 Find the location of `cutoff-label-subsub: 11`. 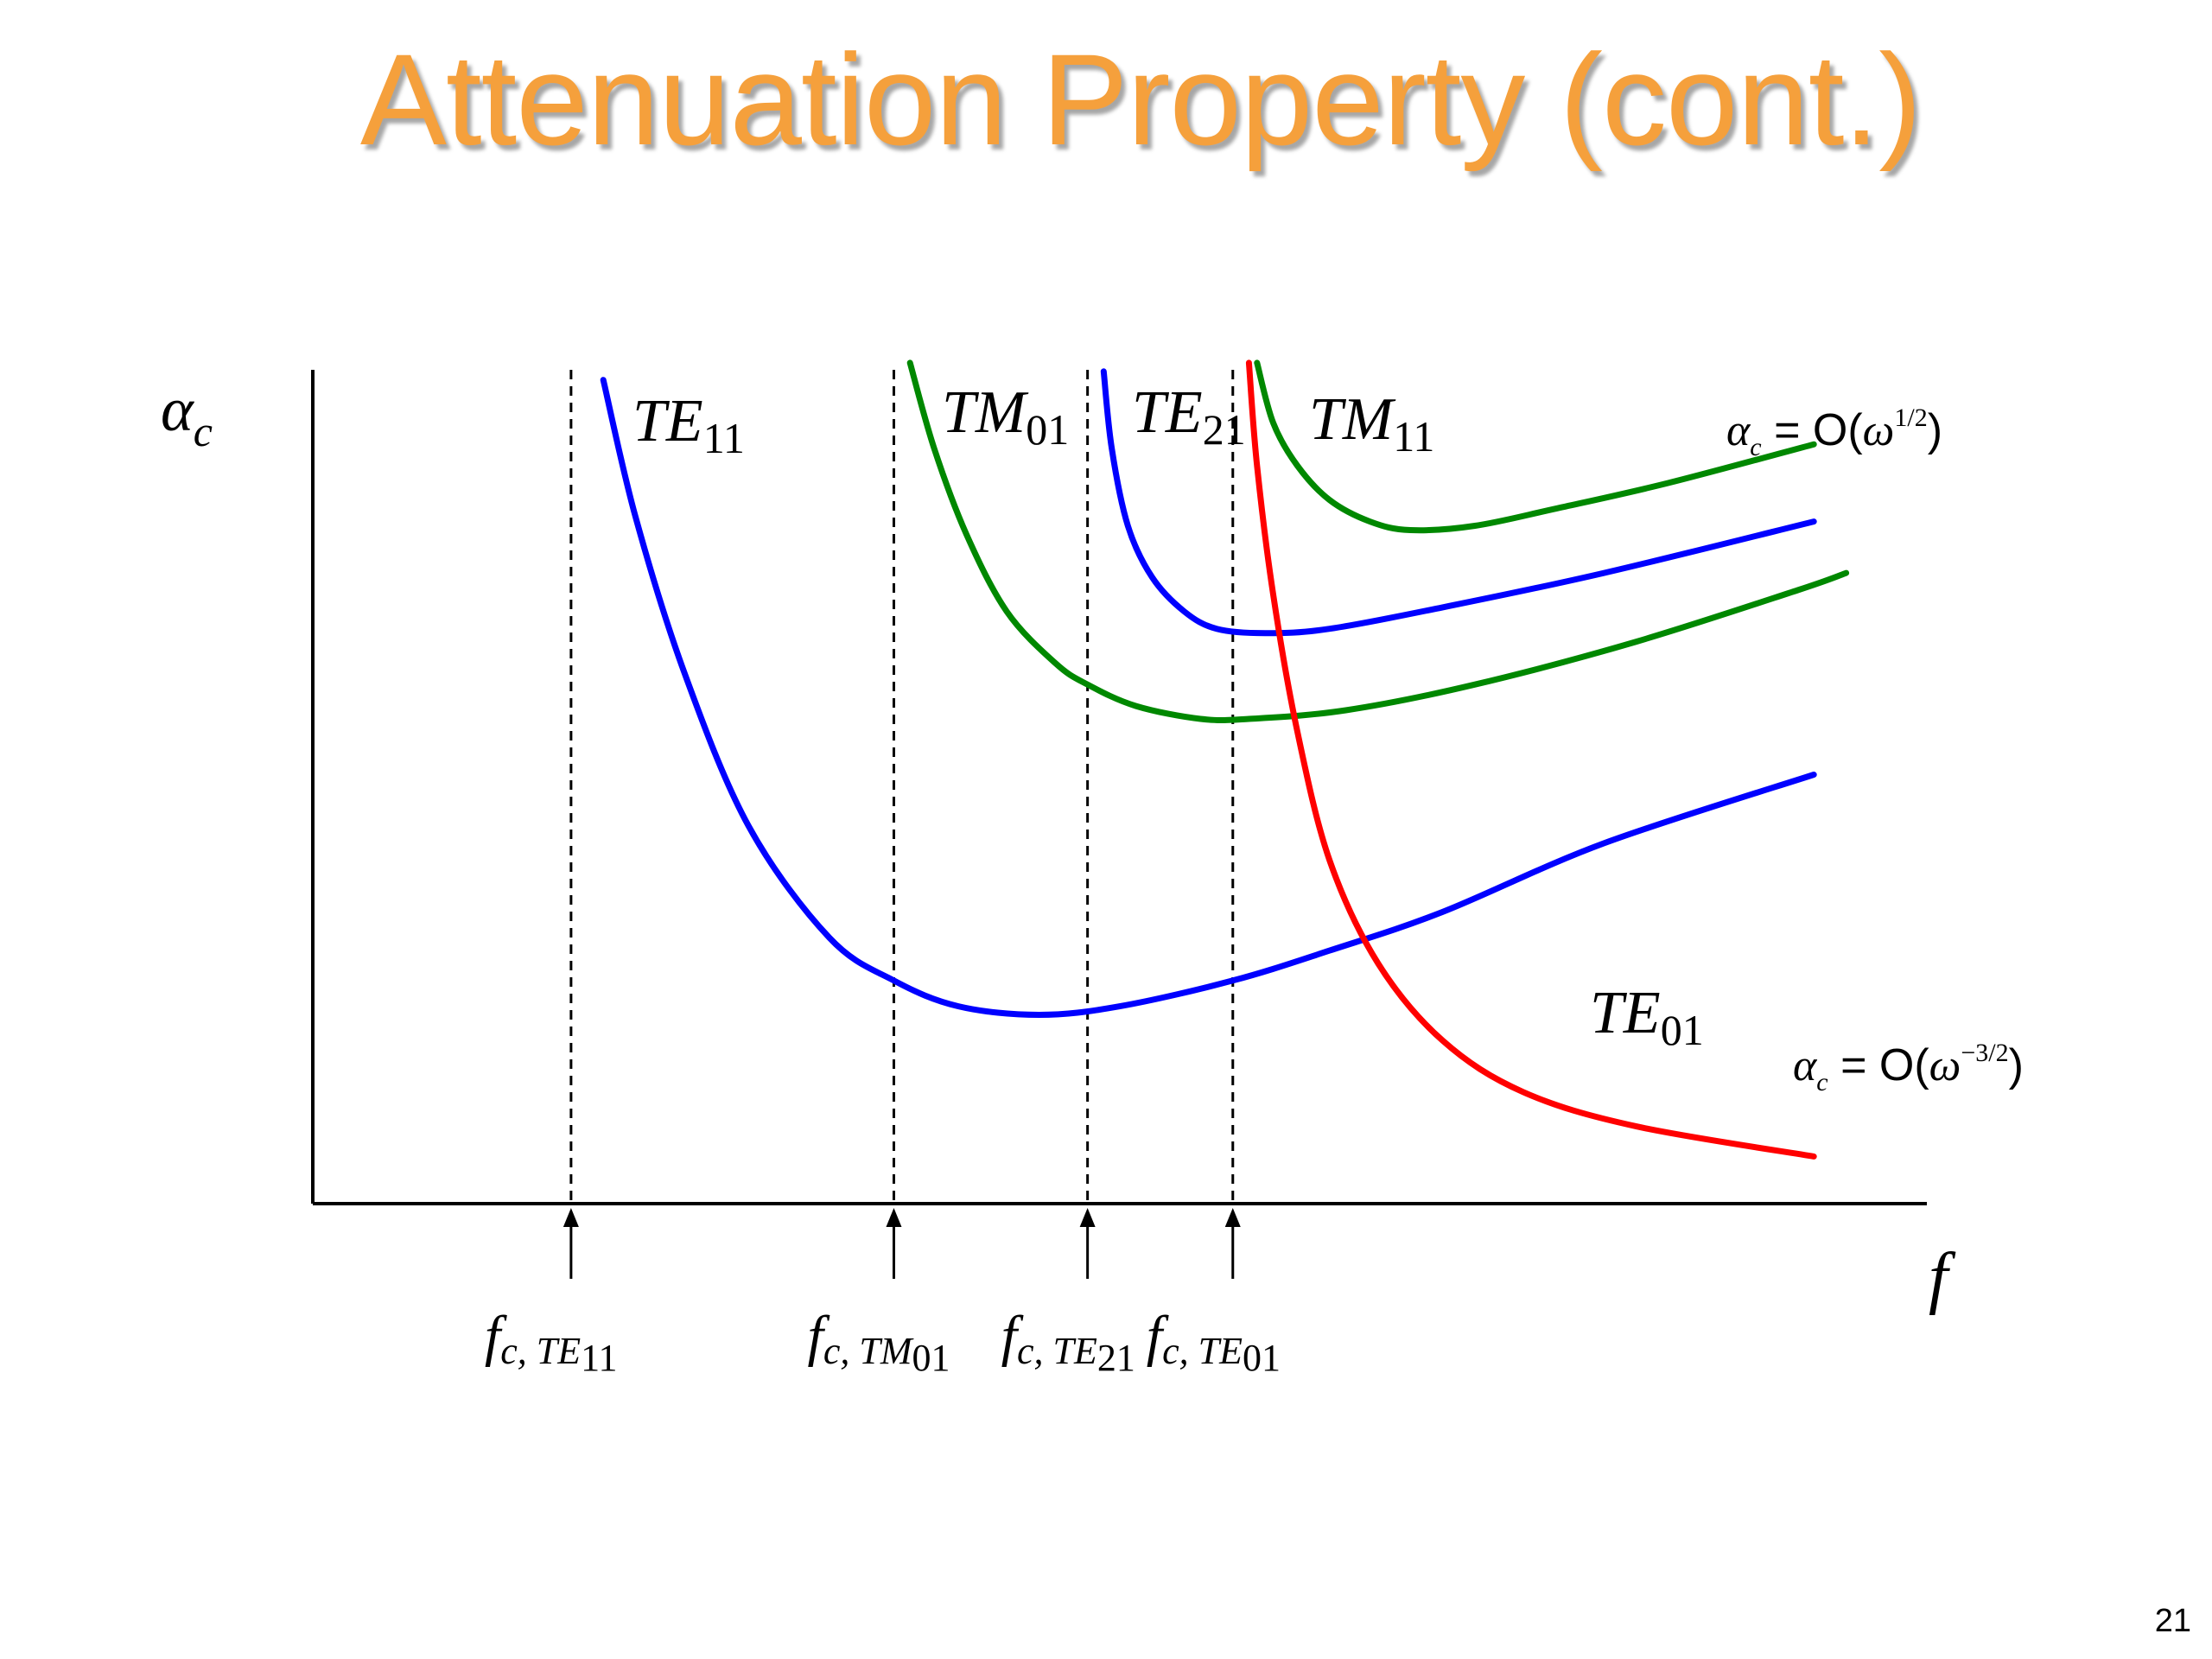

cutoff-label-subsub: 11 is located at coordinates (599, 1358).